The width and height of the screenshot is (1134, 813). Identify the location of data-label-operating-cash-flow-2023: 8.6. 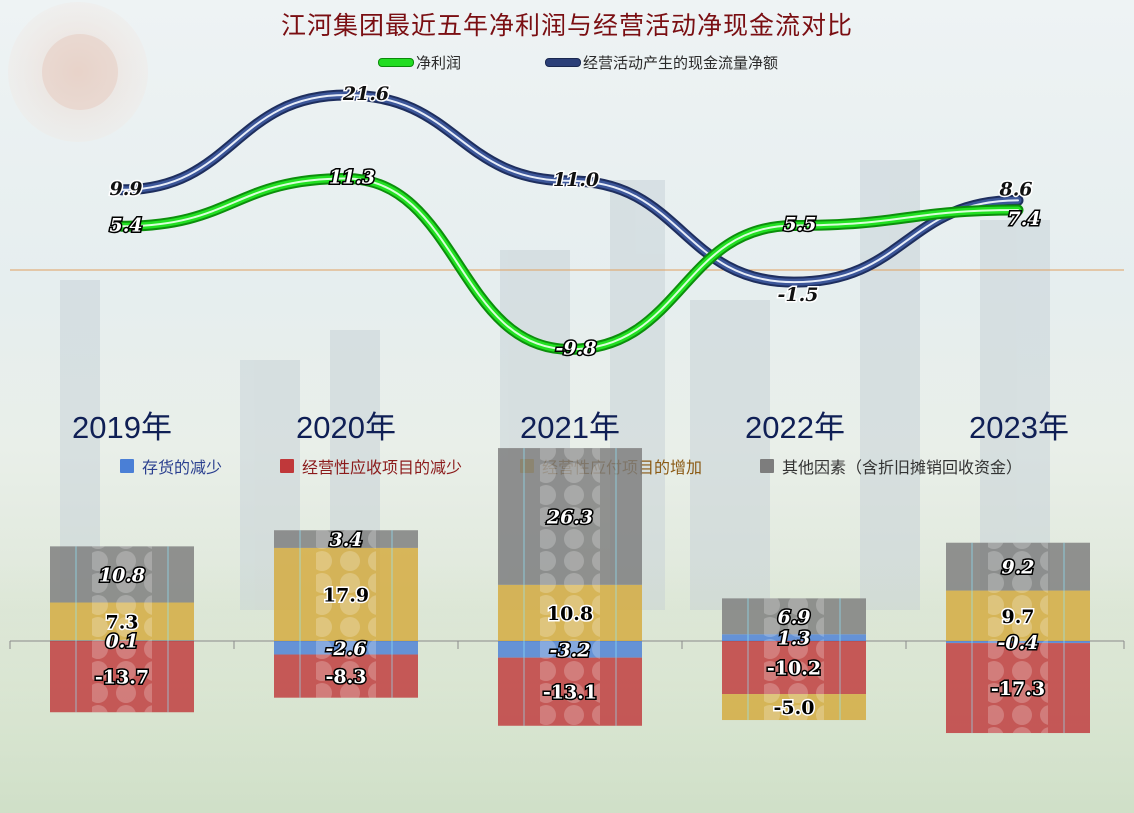
(1015, 189).